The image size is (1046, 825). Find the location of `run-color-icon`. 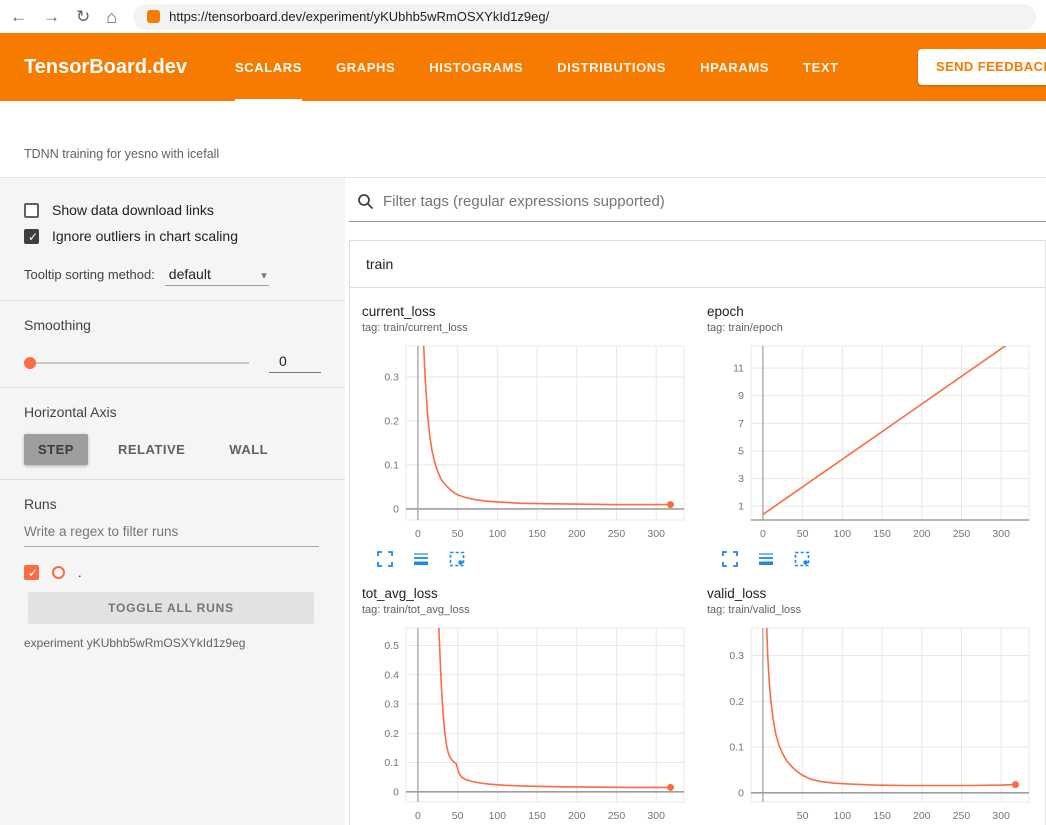

run-color-icon is located at coordinates (58, 572).